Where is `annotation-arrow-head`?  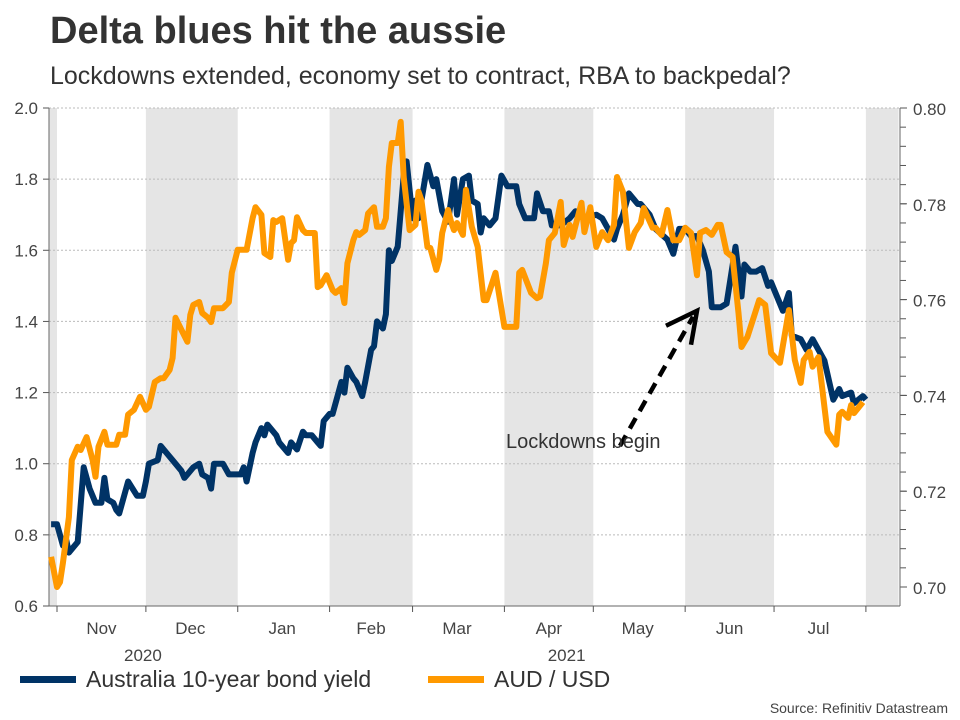
annotation-arrow-head is located at coordinates (682, 326).